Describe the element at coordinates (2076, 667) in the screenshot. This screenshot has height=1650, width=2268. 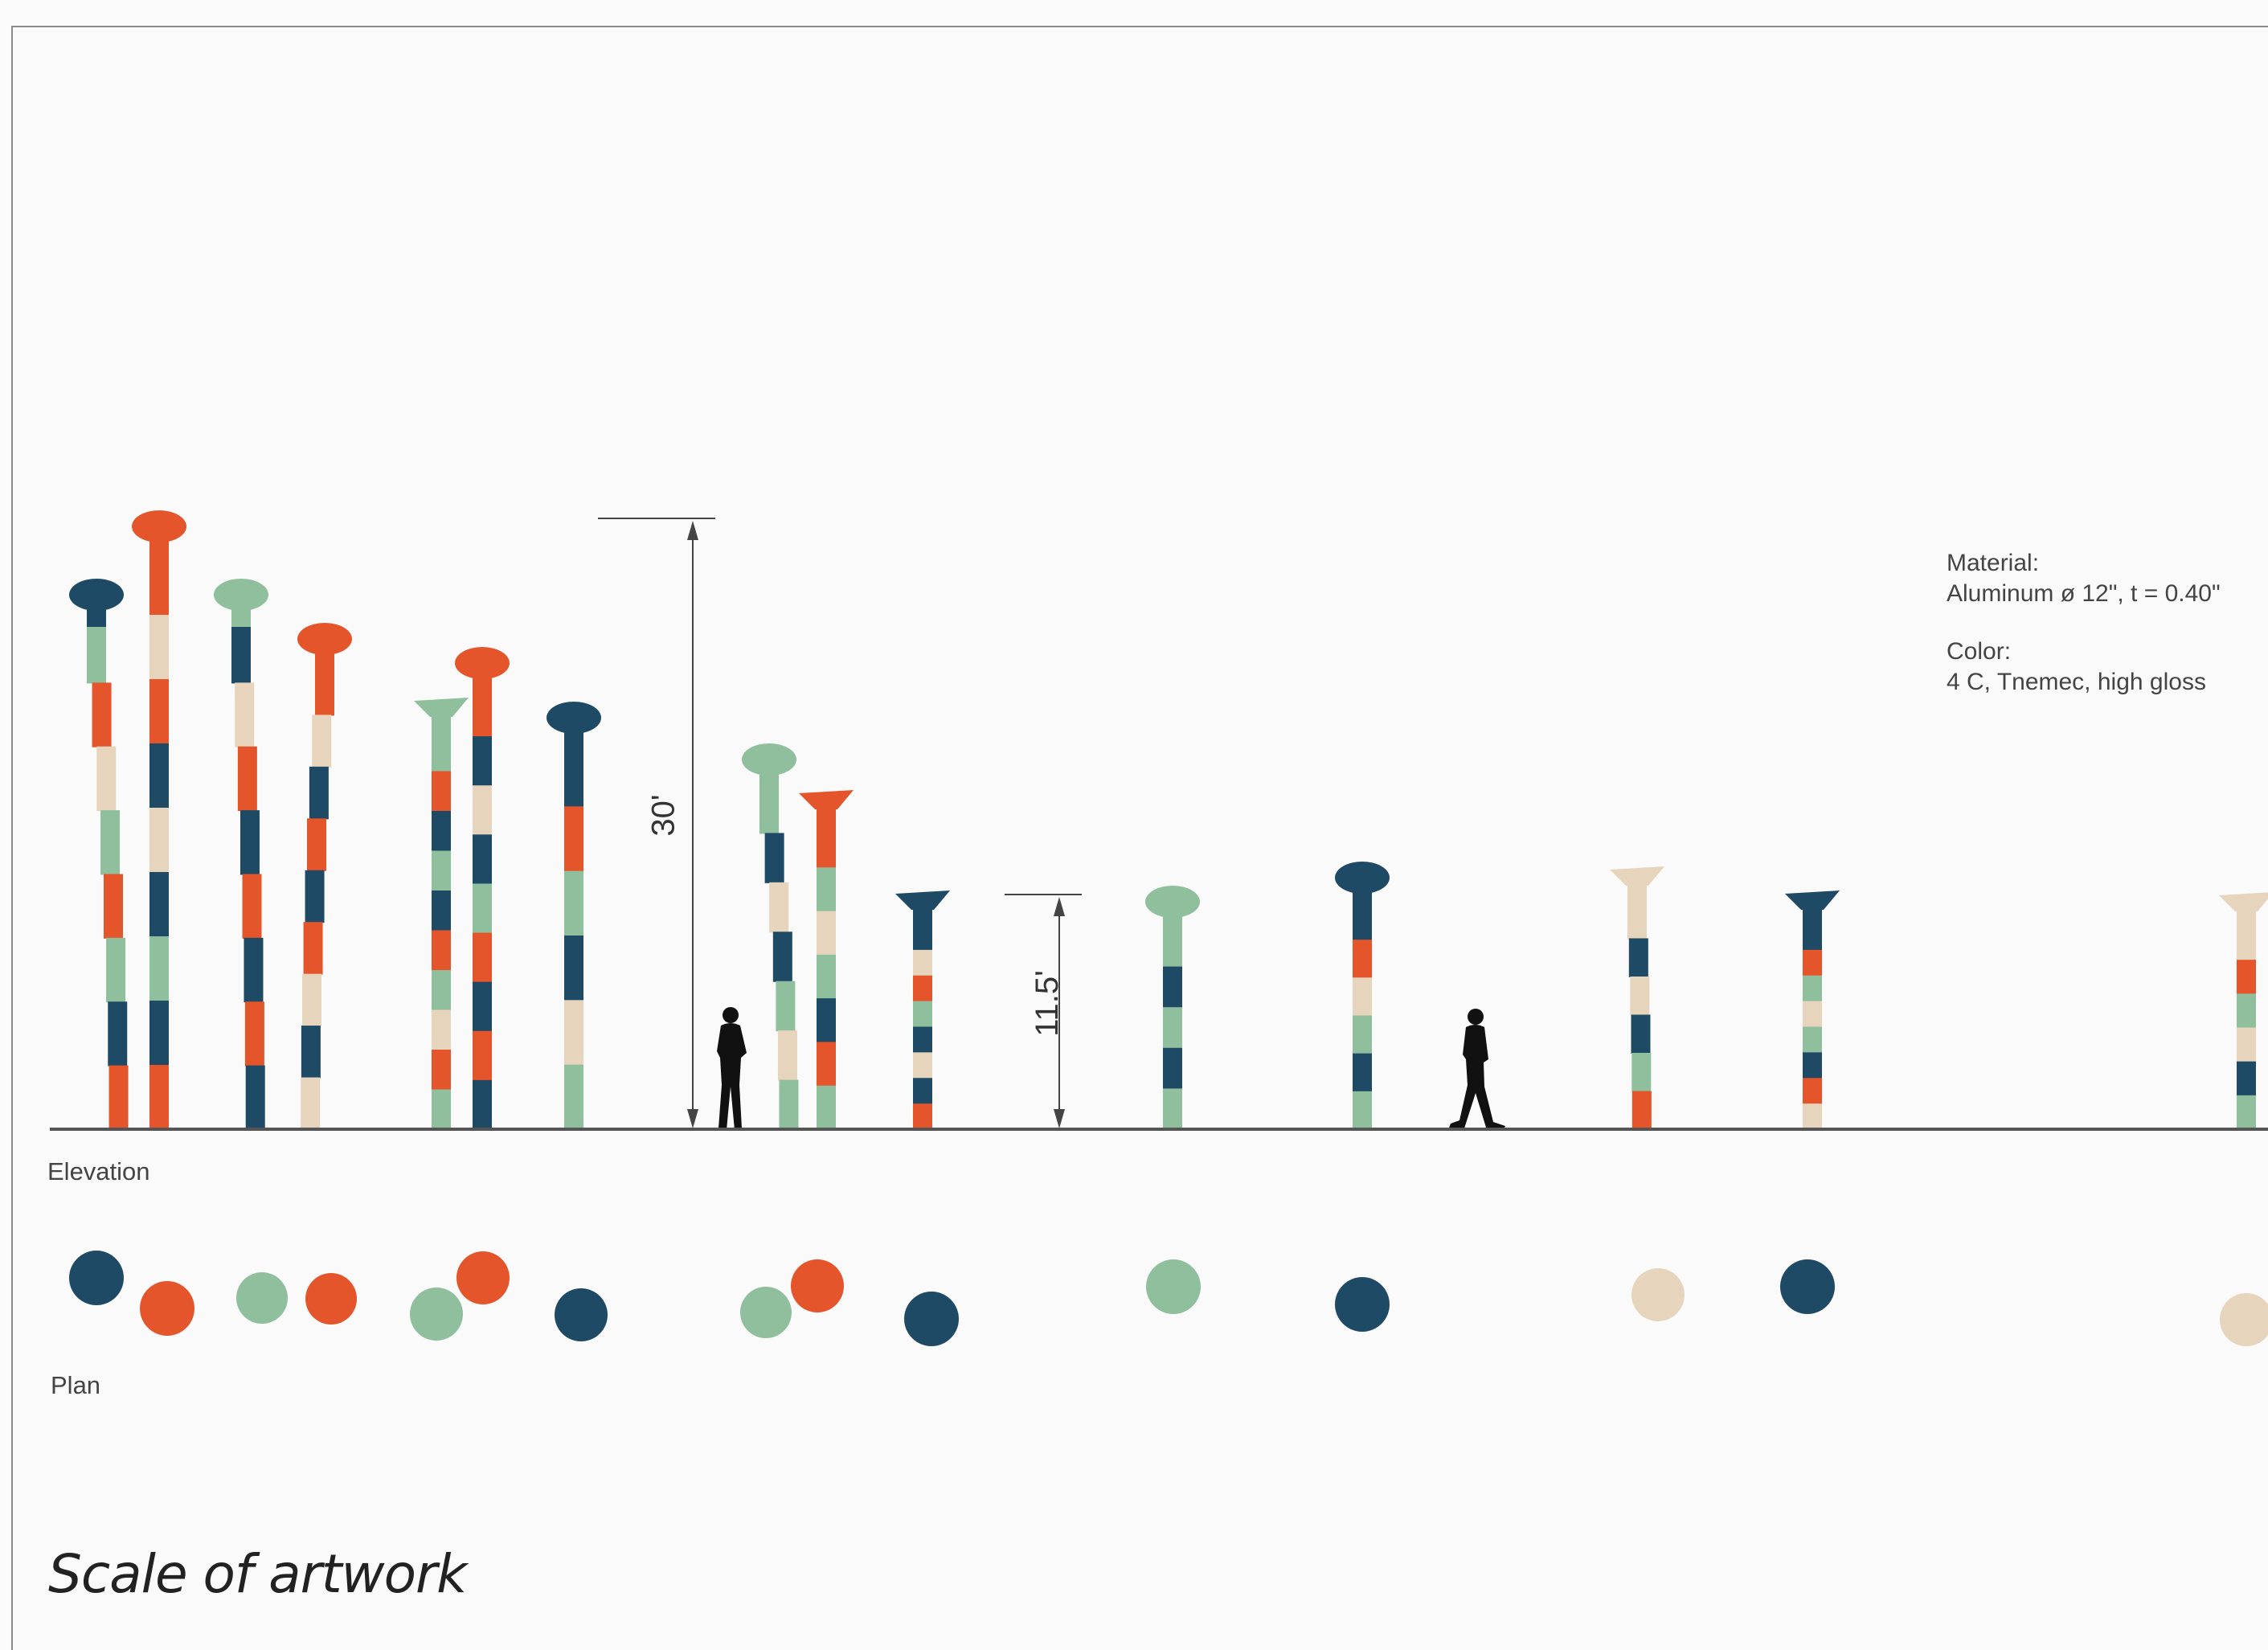
I see `spec-color: Color: 4 C, Tnemec, high gloss` at that location.